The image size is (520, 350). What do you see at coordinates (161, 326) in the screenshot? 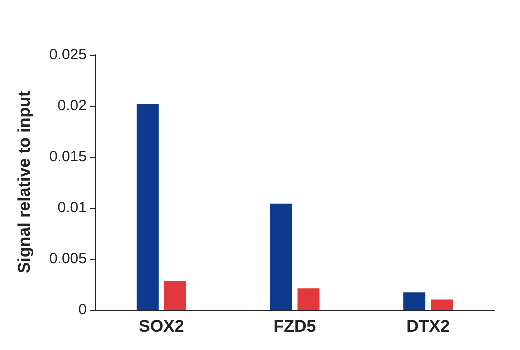
I see `x-tick-label: SOX2` at bounding box center [161, 326].